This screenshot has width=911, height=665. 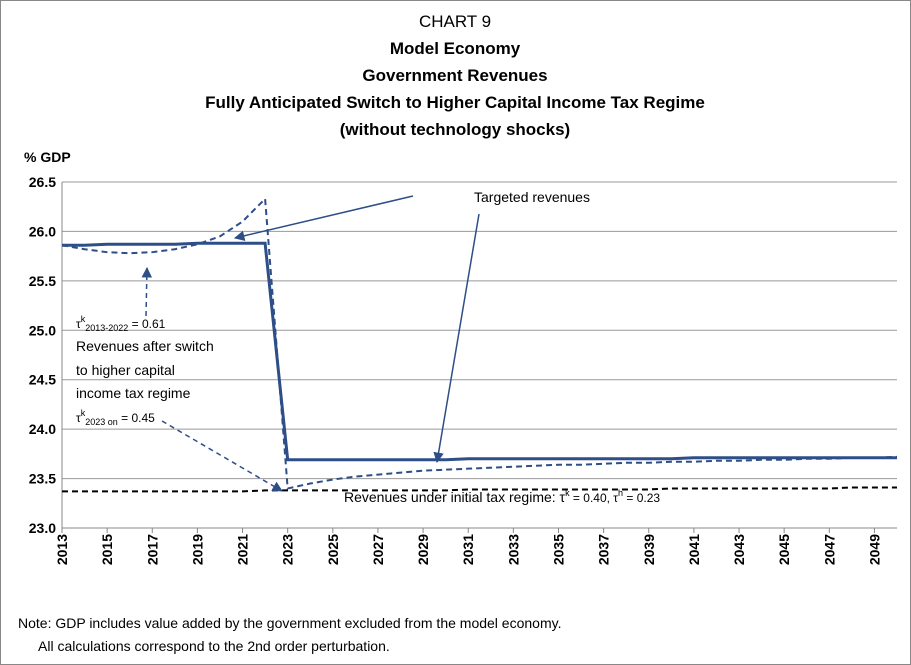 I want to click on x-tick-label: 2029, so click(x=423, y=549).